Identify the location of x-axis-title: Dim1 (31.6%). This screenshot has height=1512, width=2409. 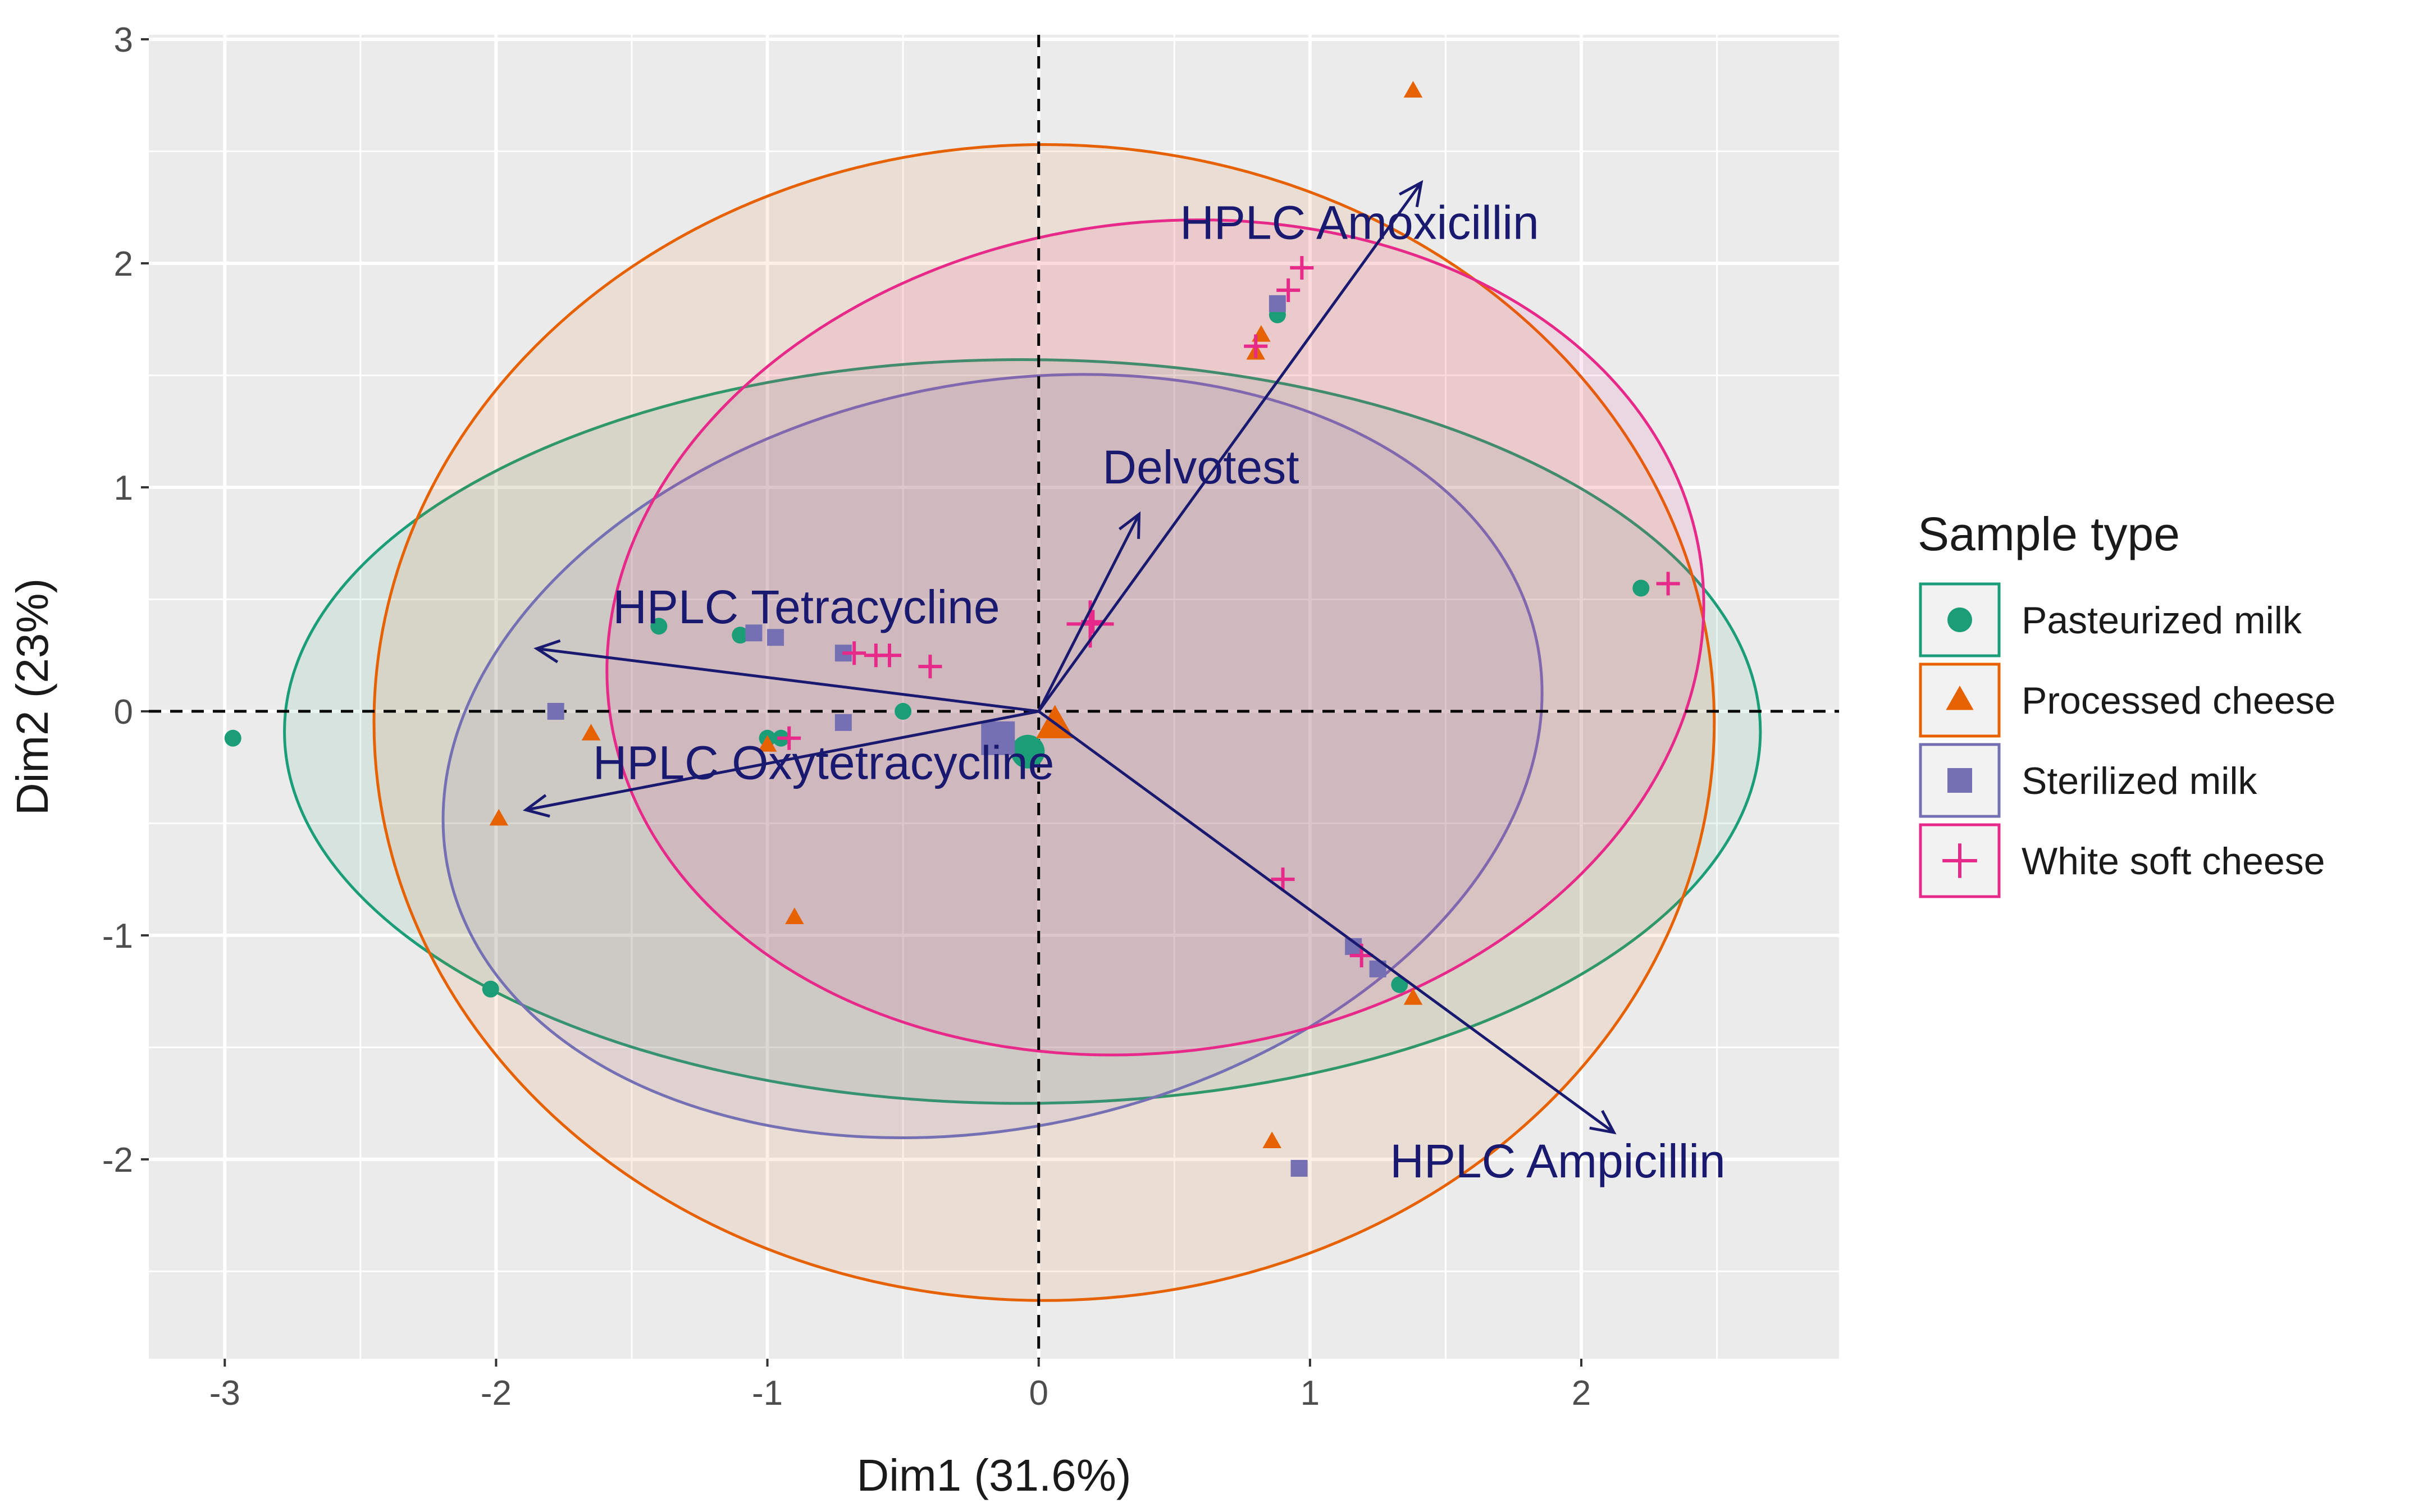
(993, 1475).